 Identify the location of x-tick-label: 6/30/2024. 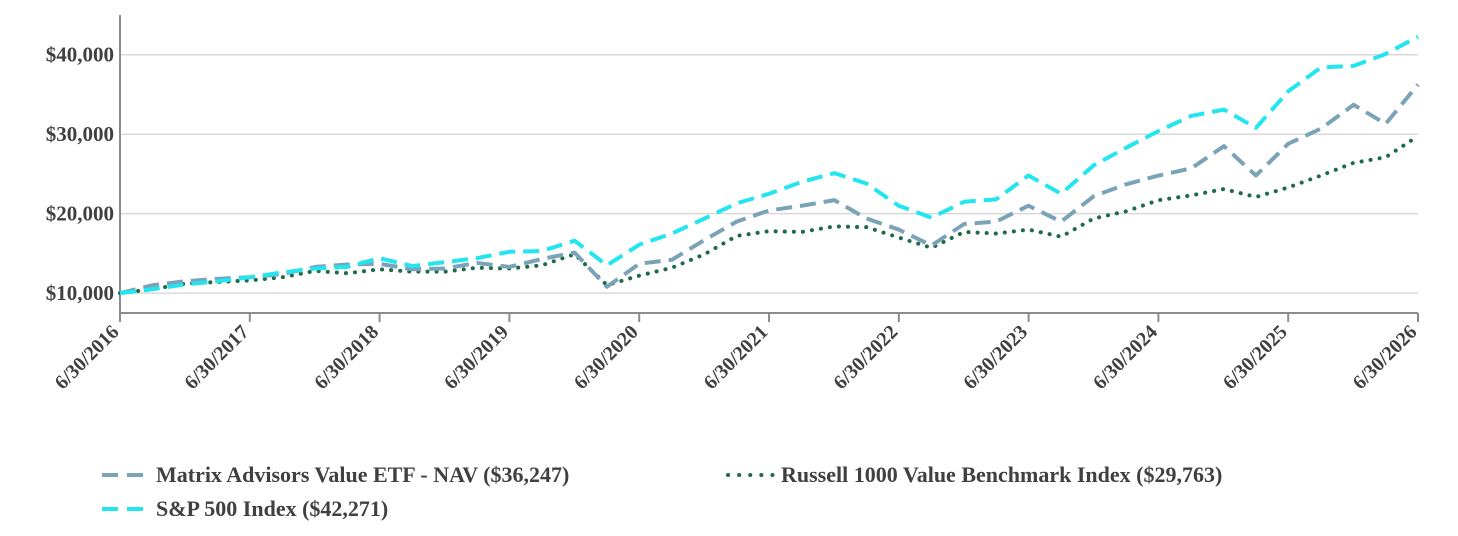
(1125, 357).